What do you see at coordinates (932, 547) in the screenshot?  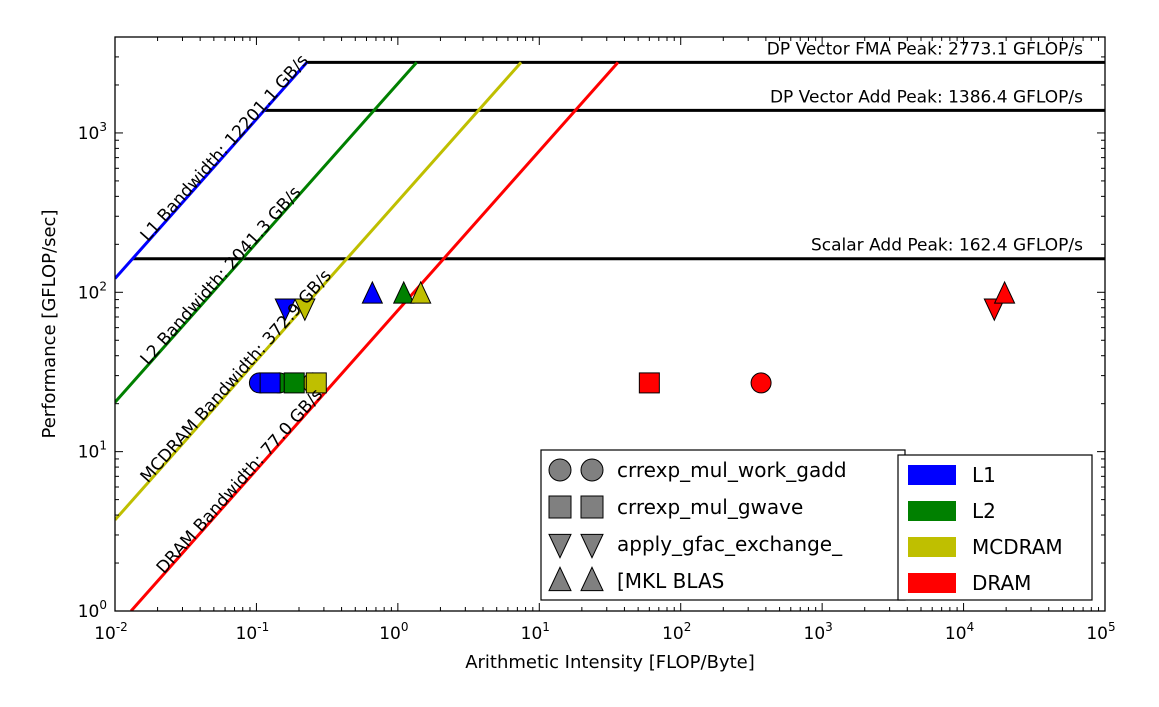 I see `legend-swatch-mcdram` at bounding box center [932, 547].